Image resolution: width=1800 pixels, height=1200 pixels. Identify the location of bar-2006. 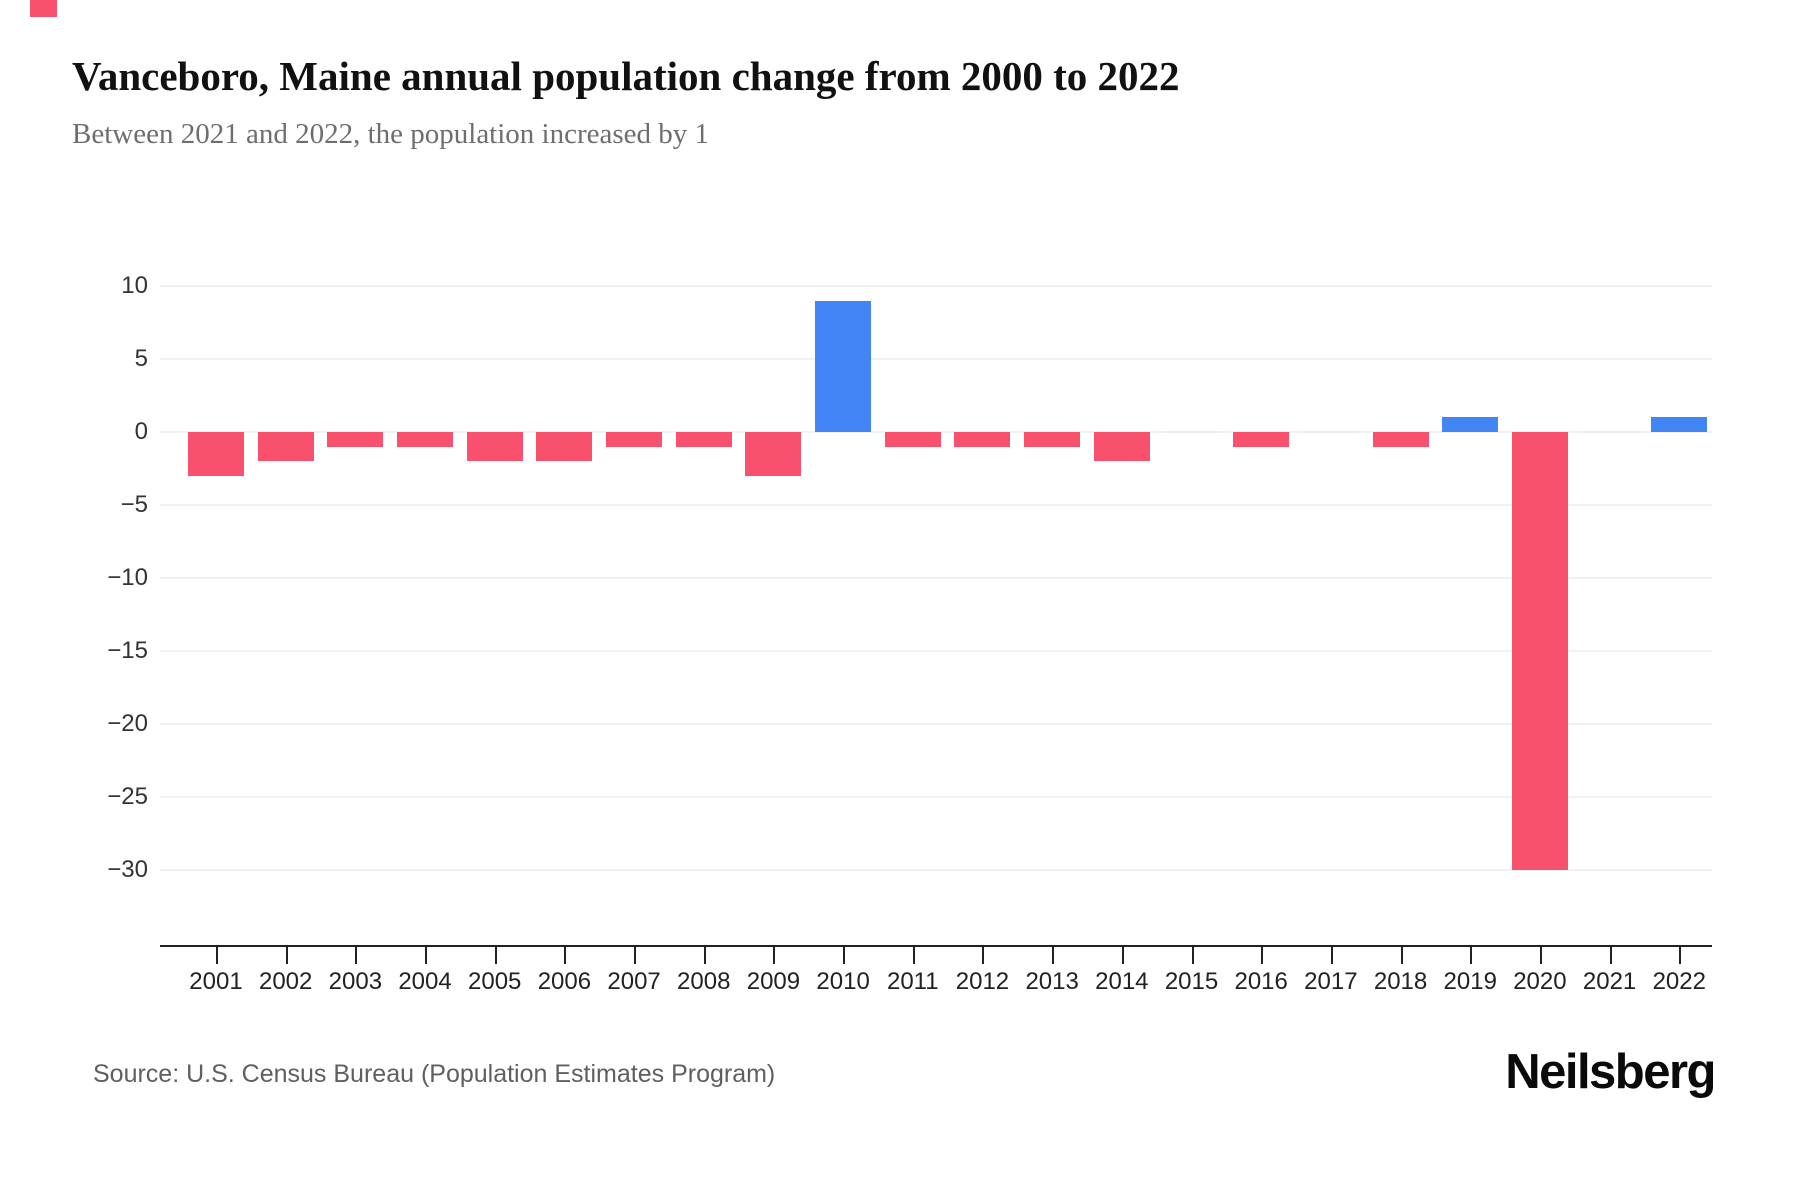
(564, 447).